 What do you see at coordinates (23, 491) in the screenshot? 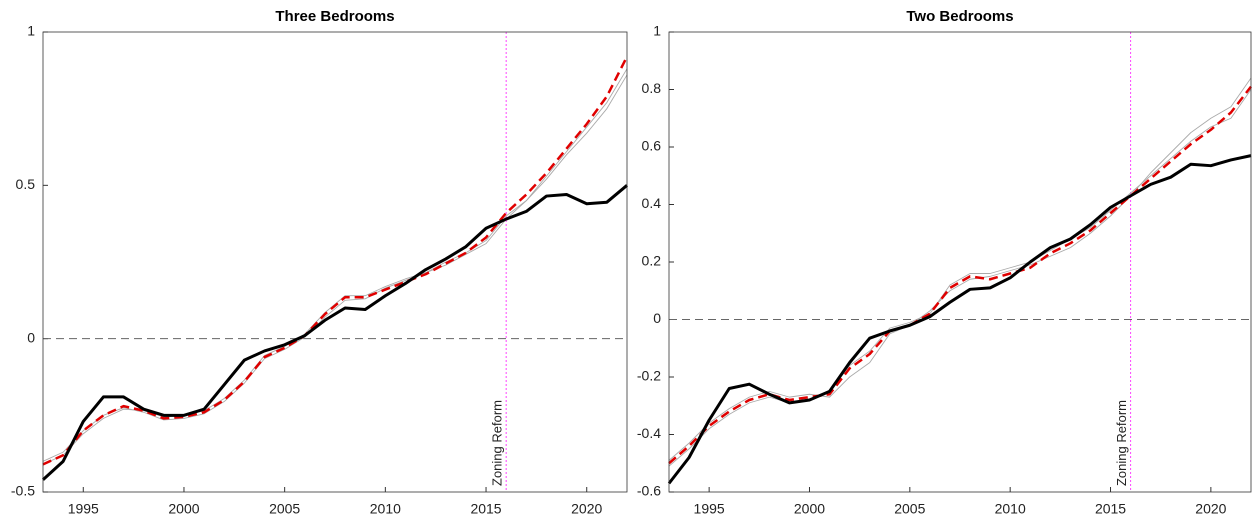
I see `y-tick-label: -0.5` at bounding box center [23, 491].